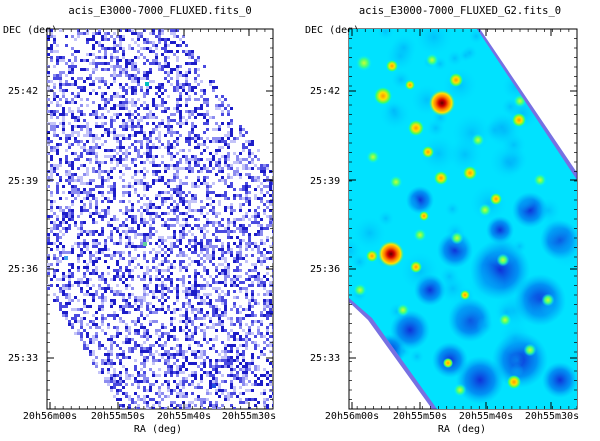 This screenshot has width=600, height=441. I want to click on y-tick-label: 25:33, so click(325, 358).